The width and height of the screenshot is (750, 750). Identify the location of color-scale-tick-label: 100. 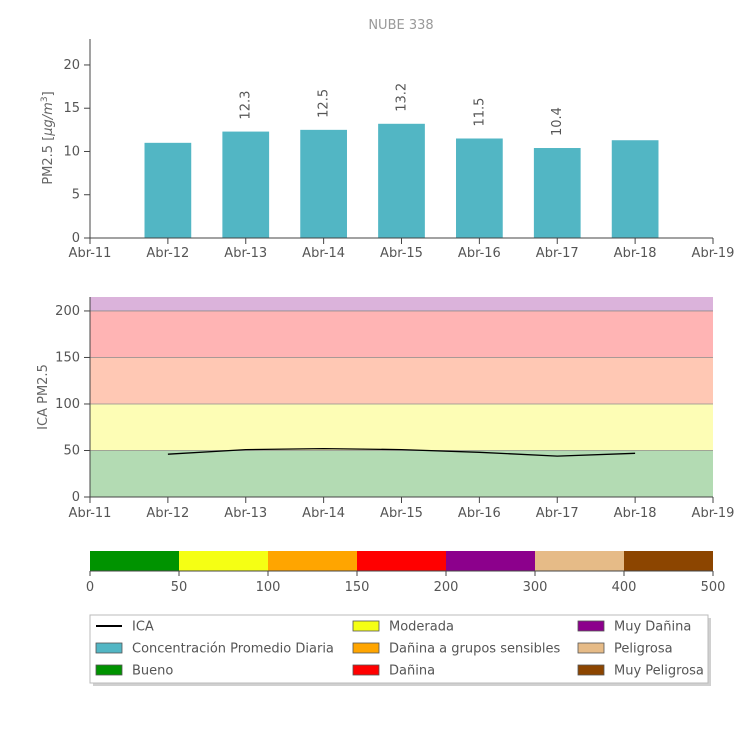
(268, 587).